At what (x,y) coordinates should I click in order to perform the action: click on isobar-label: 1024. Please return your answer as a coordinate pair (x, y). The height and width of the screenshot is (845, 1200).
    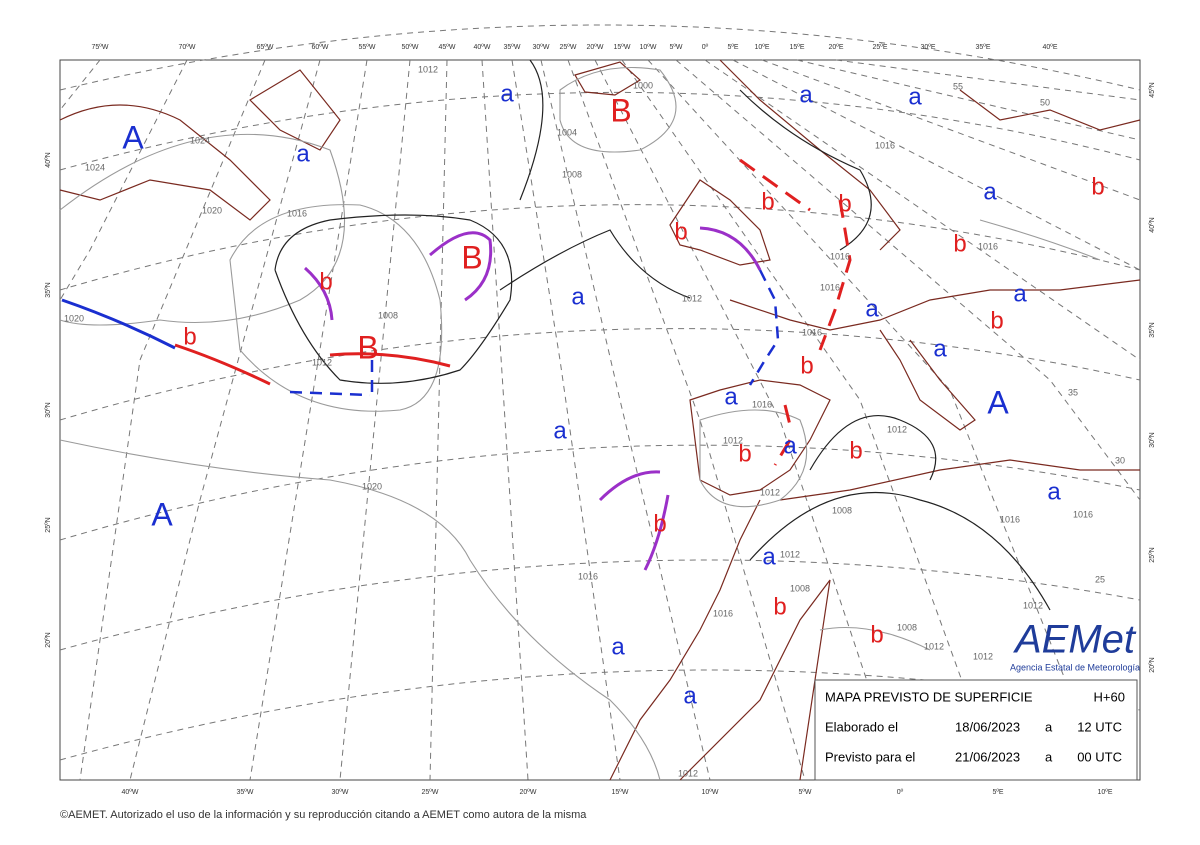
    Looking at the image, I should click on (200, 140).